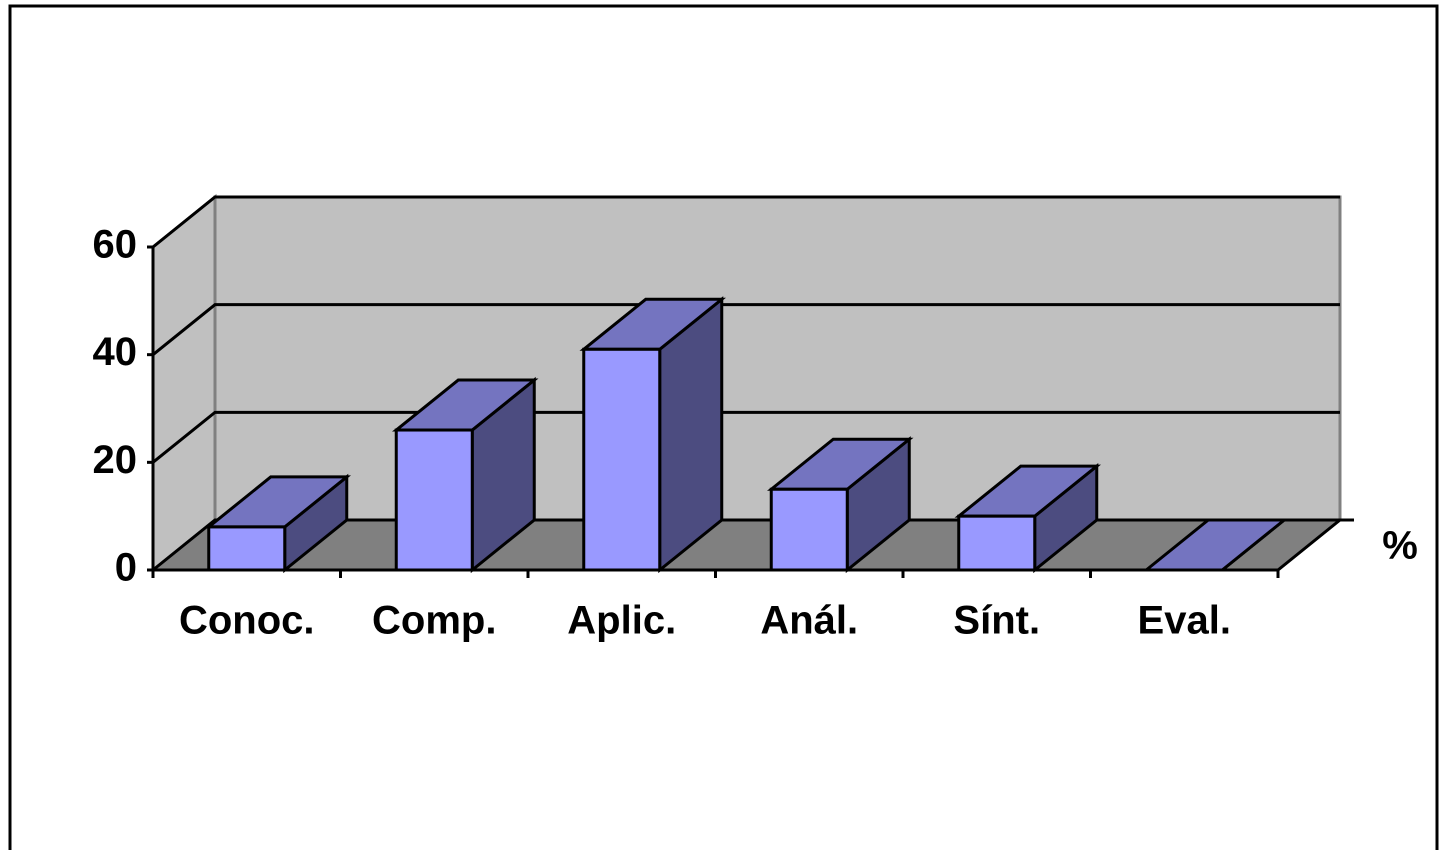 The height and width of the screenshot is (850, 1442). Describe the element at coordinates (809, 621) in the screenshot. I see `x-tick-label: Anál.` at that location.